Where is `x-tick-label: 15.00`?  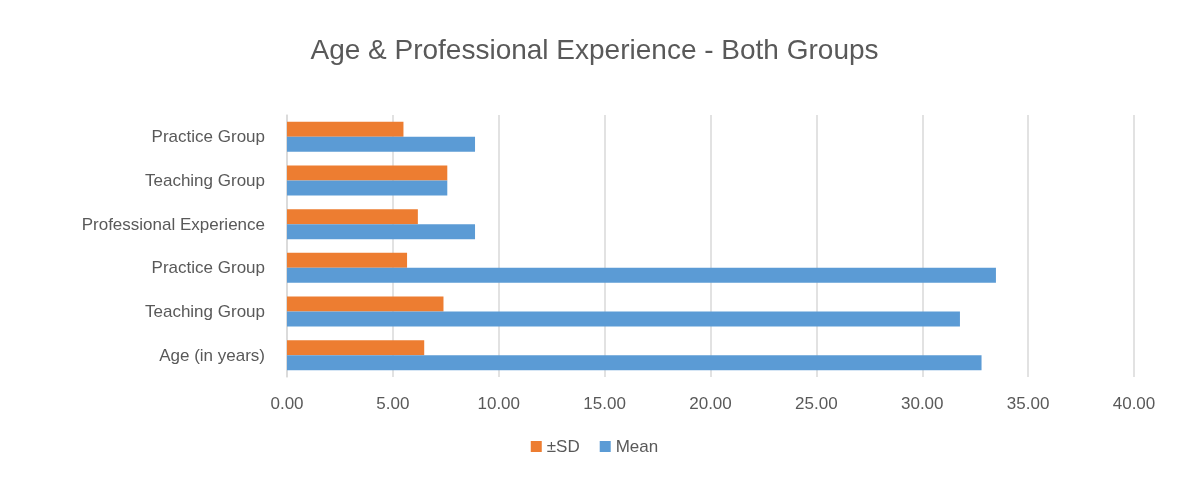
x-tick-label: 15.00 is located at coordinates (604, 403).